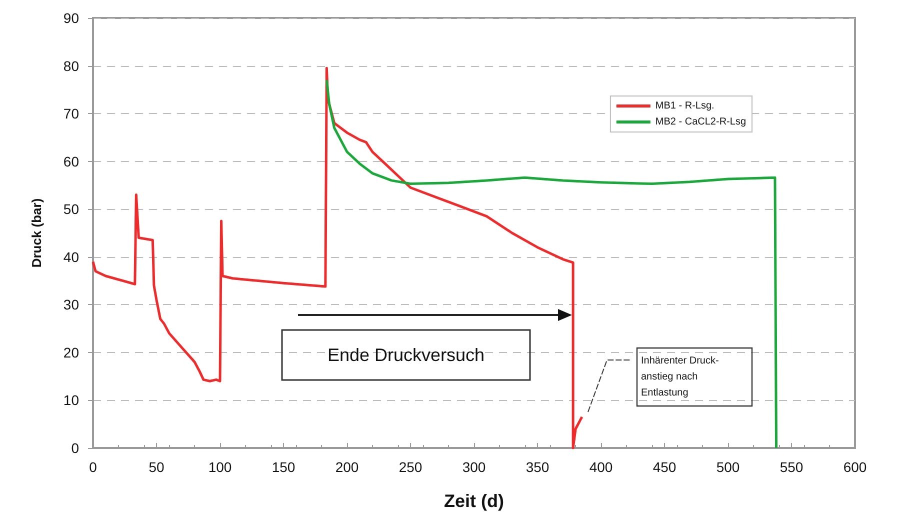 The image size is (900, 526). Describe the element at coordinates (284, 467) in the screenshot. I see `x-tick-label: 150` at that location.